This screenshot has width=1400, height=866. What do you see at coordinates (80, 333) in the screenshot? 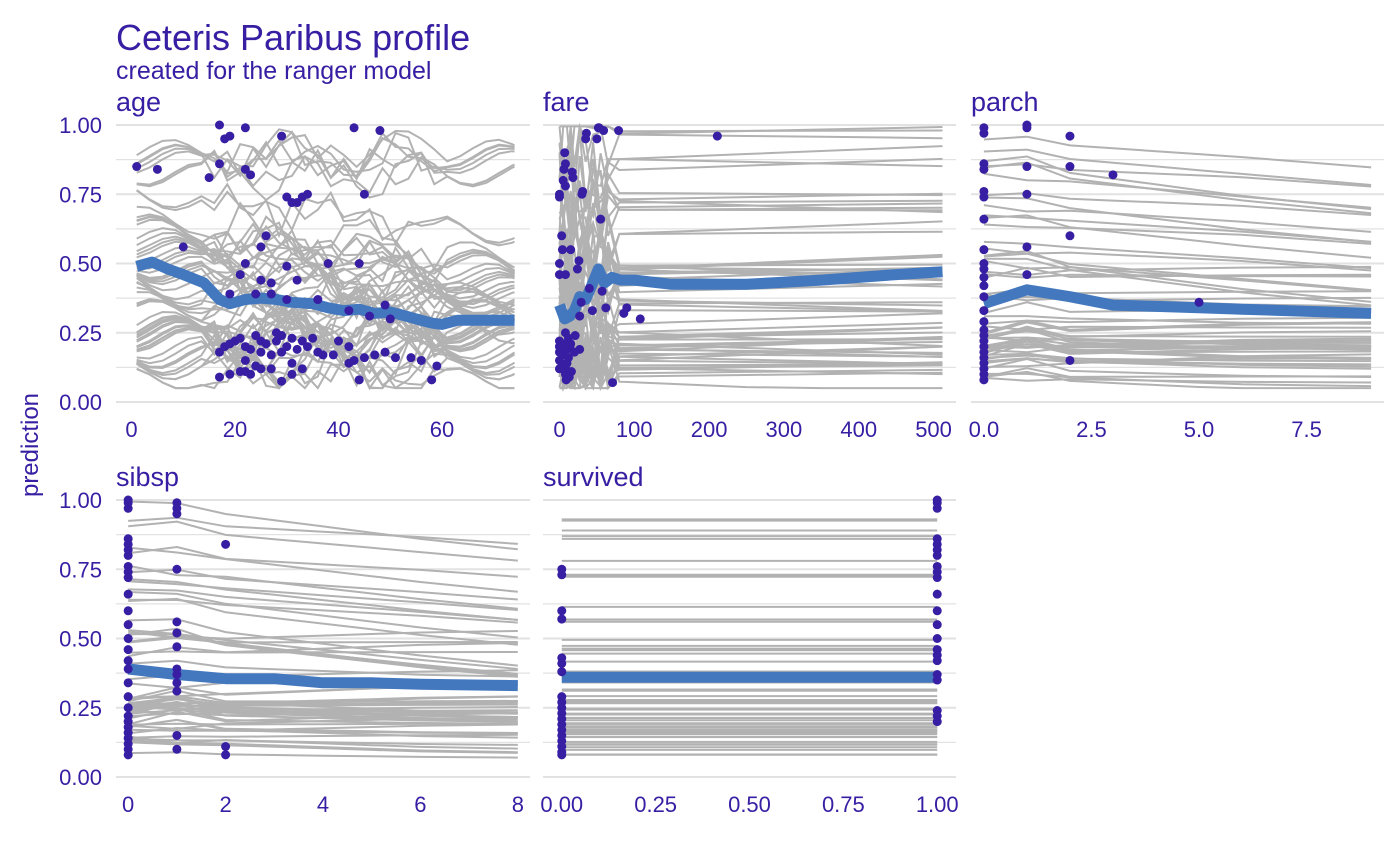
I see `y-tick-label: 0.25` at bounding box center [80, 333].